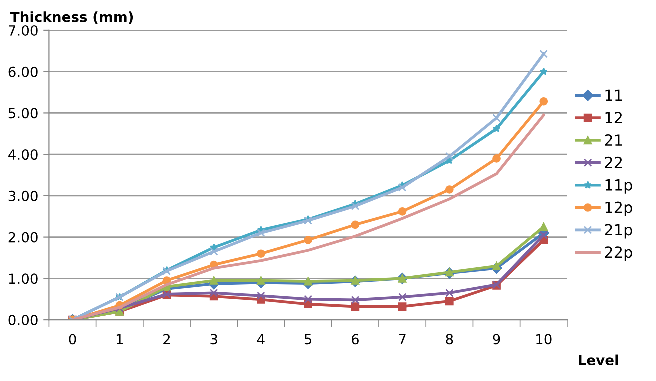 The height and width of the screenshot is (381, 656). I want to click on y-tick-label: 4.00, so click(23, 155).